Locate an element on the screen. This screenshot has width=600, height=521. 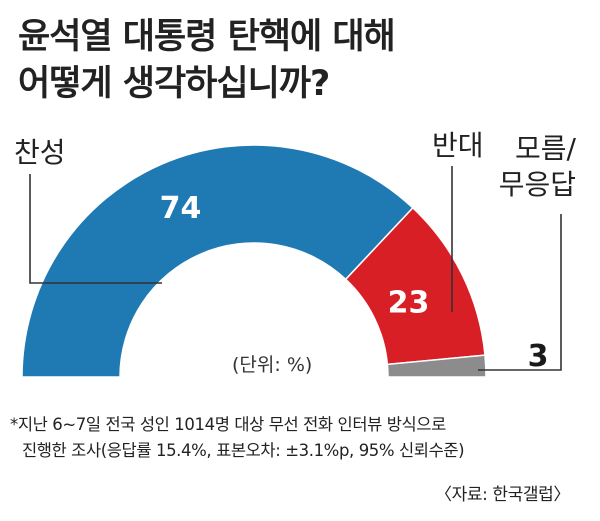
chart-title-line-2: 어떻게 생각하십니까? is located at coordinates (174, 84).